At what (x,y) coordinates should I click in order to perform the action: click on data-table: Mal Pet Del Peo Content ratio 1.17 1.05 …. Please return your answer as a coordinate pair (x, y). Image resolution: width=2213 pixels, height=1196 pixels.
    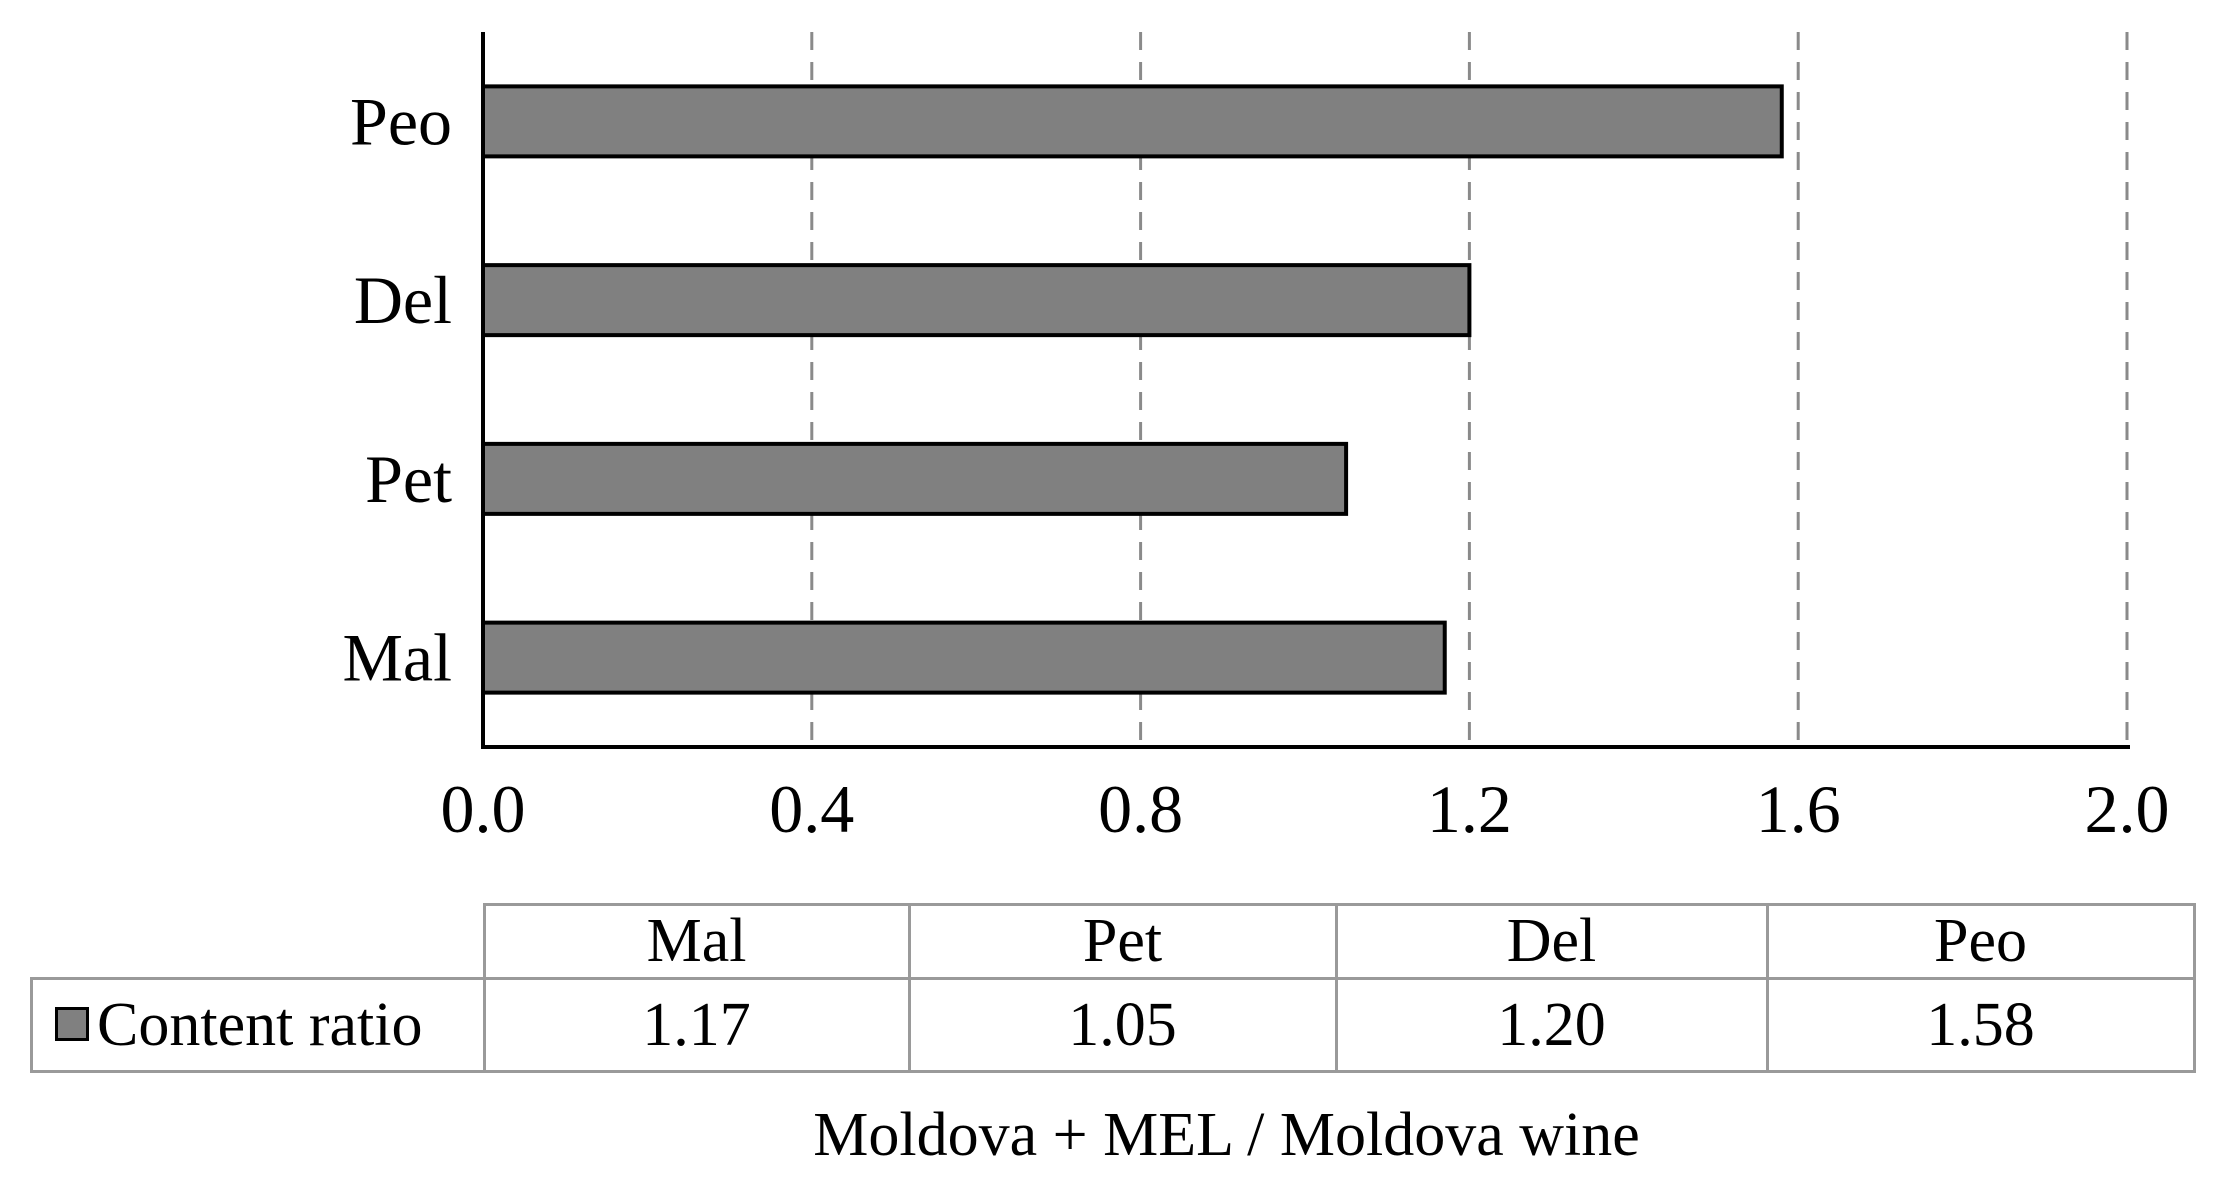
    Looking at the image, I should click on (1113, 988).